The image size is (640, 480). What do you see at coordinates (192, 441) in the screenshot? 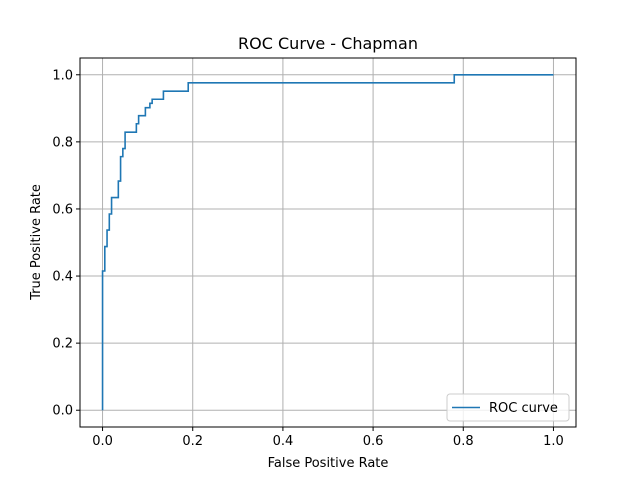
I see `x-tick-label: 0.2` at bounding box center [192, 441].